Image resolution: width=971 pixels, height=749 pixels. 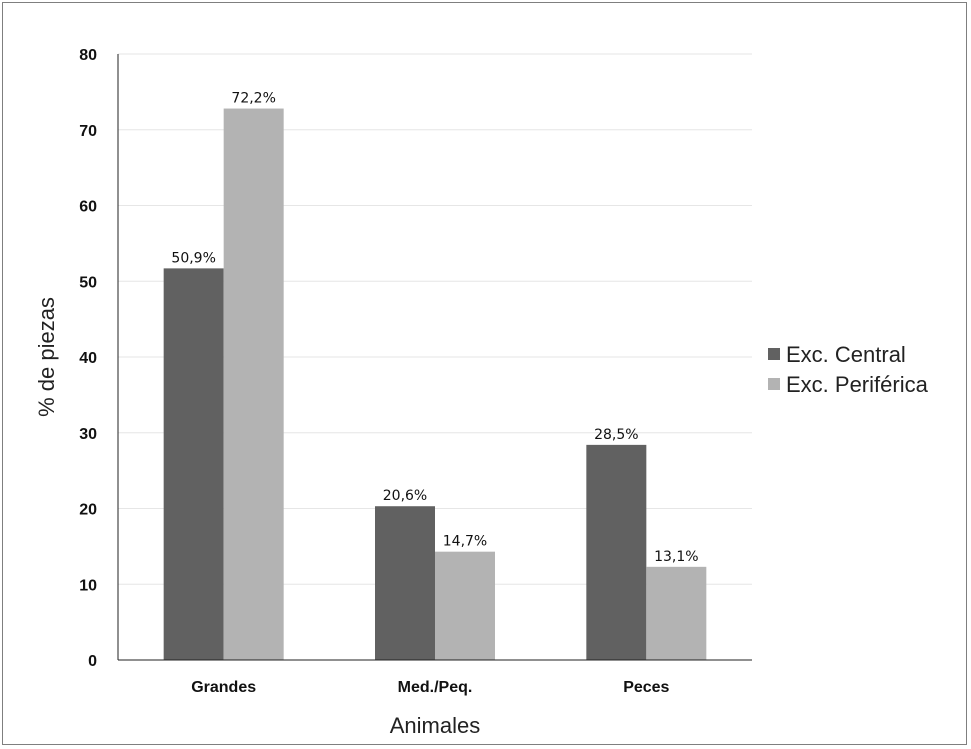 I want to click on category-label: Grandes, so click(x=223, y=687).